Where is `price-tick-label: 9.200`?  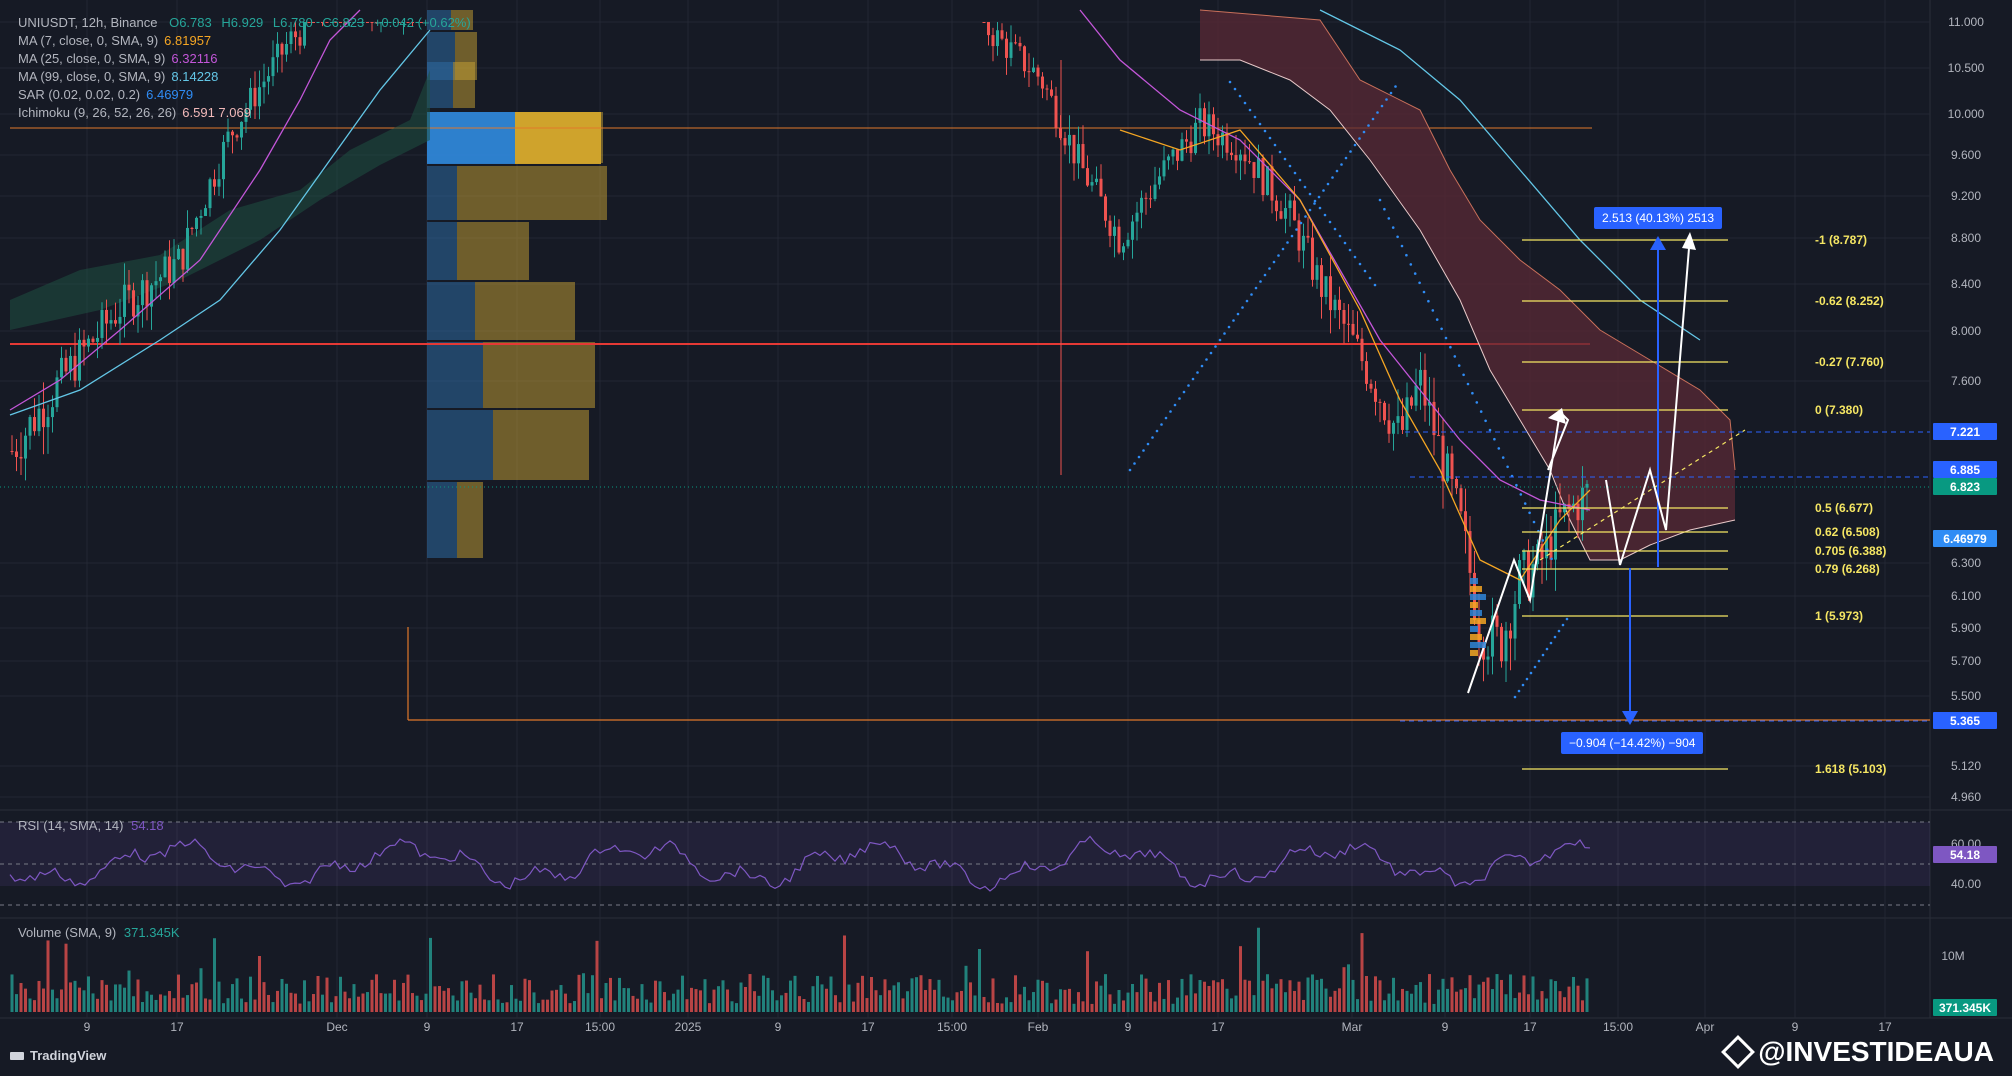
price-tick-label: 9.200 is located at coordinates (1966, 196).